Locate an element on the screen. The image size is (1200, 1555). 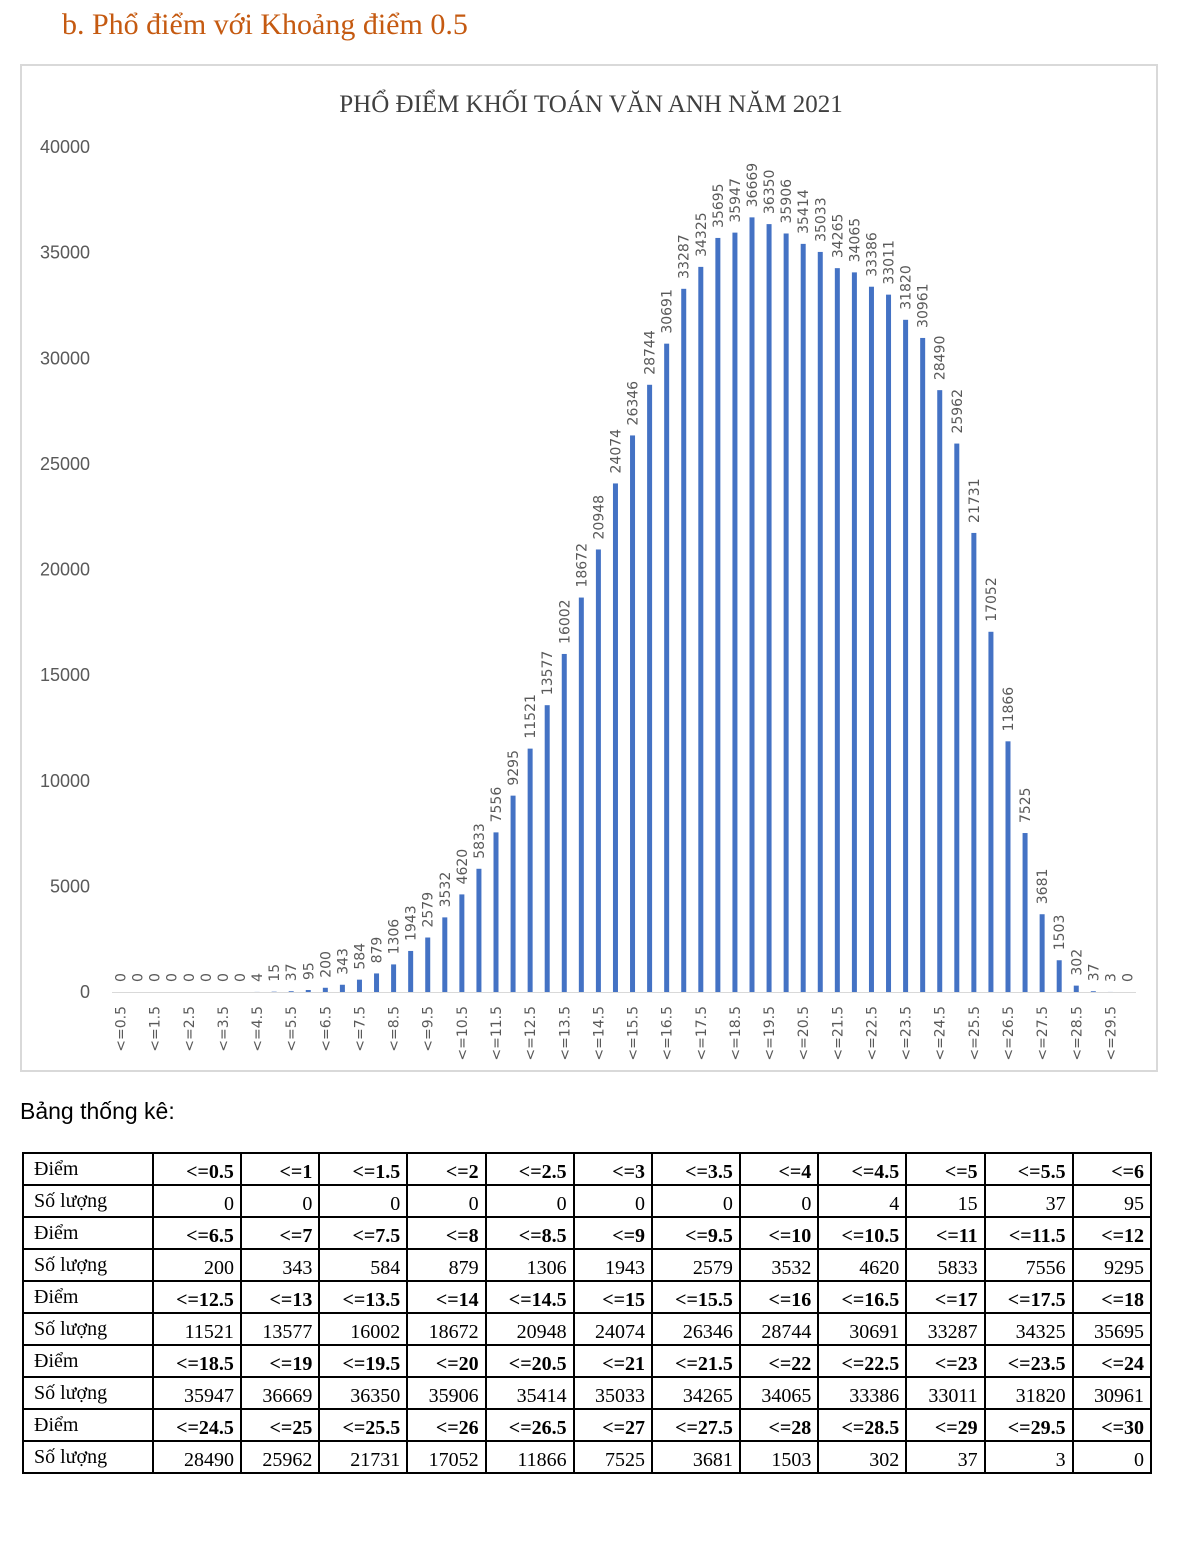
x-tick-label: <=25.5 is located at coordinates (975, 1033).